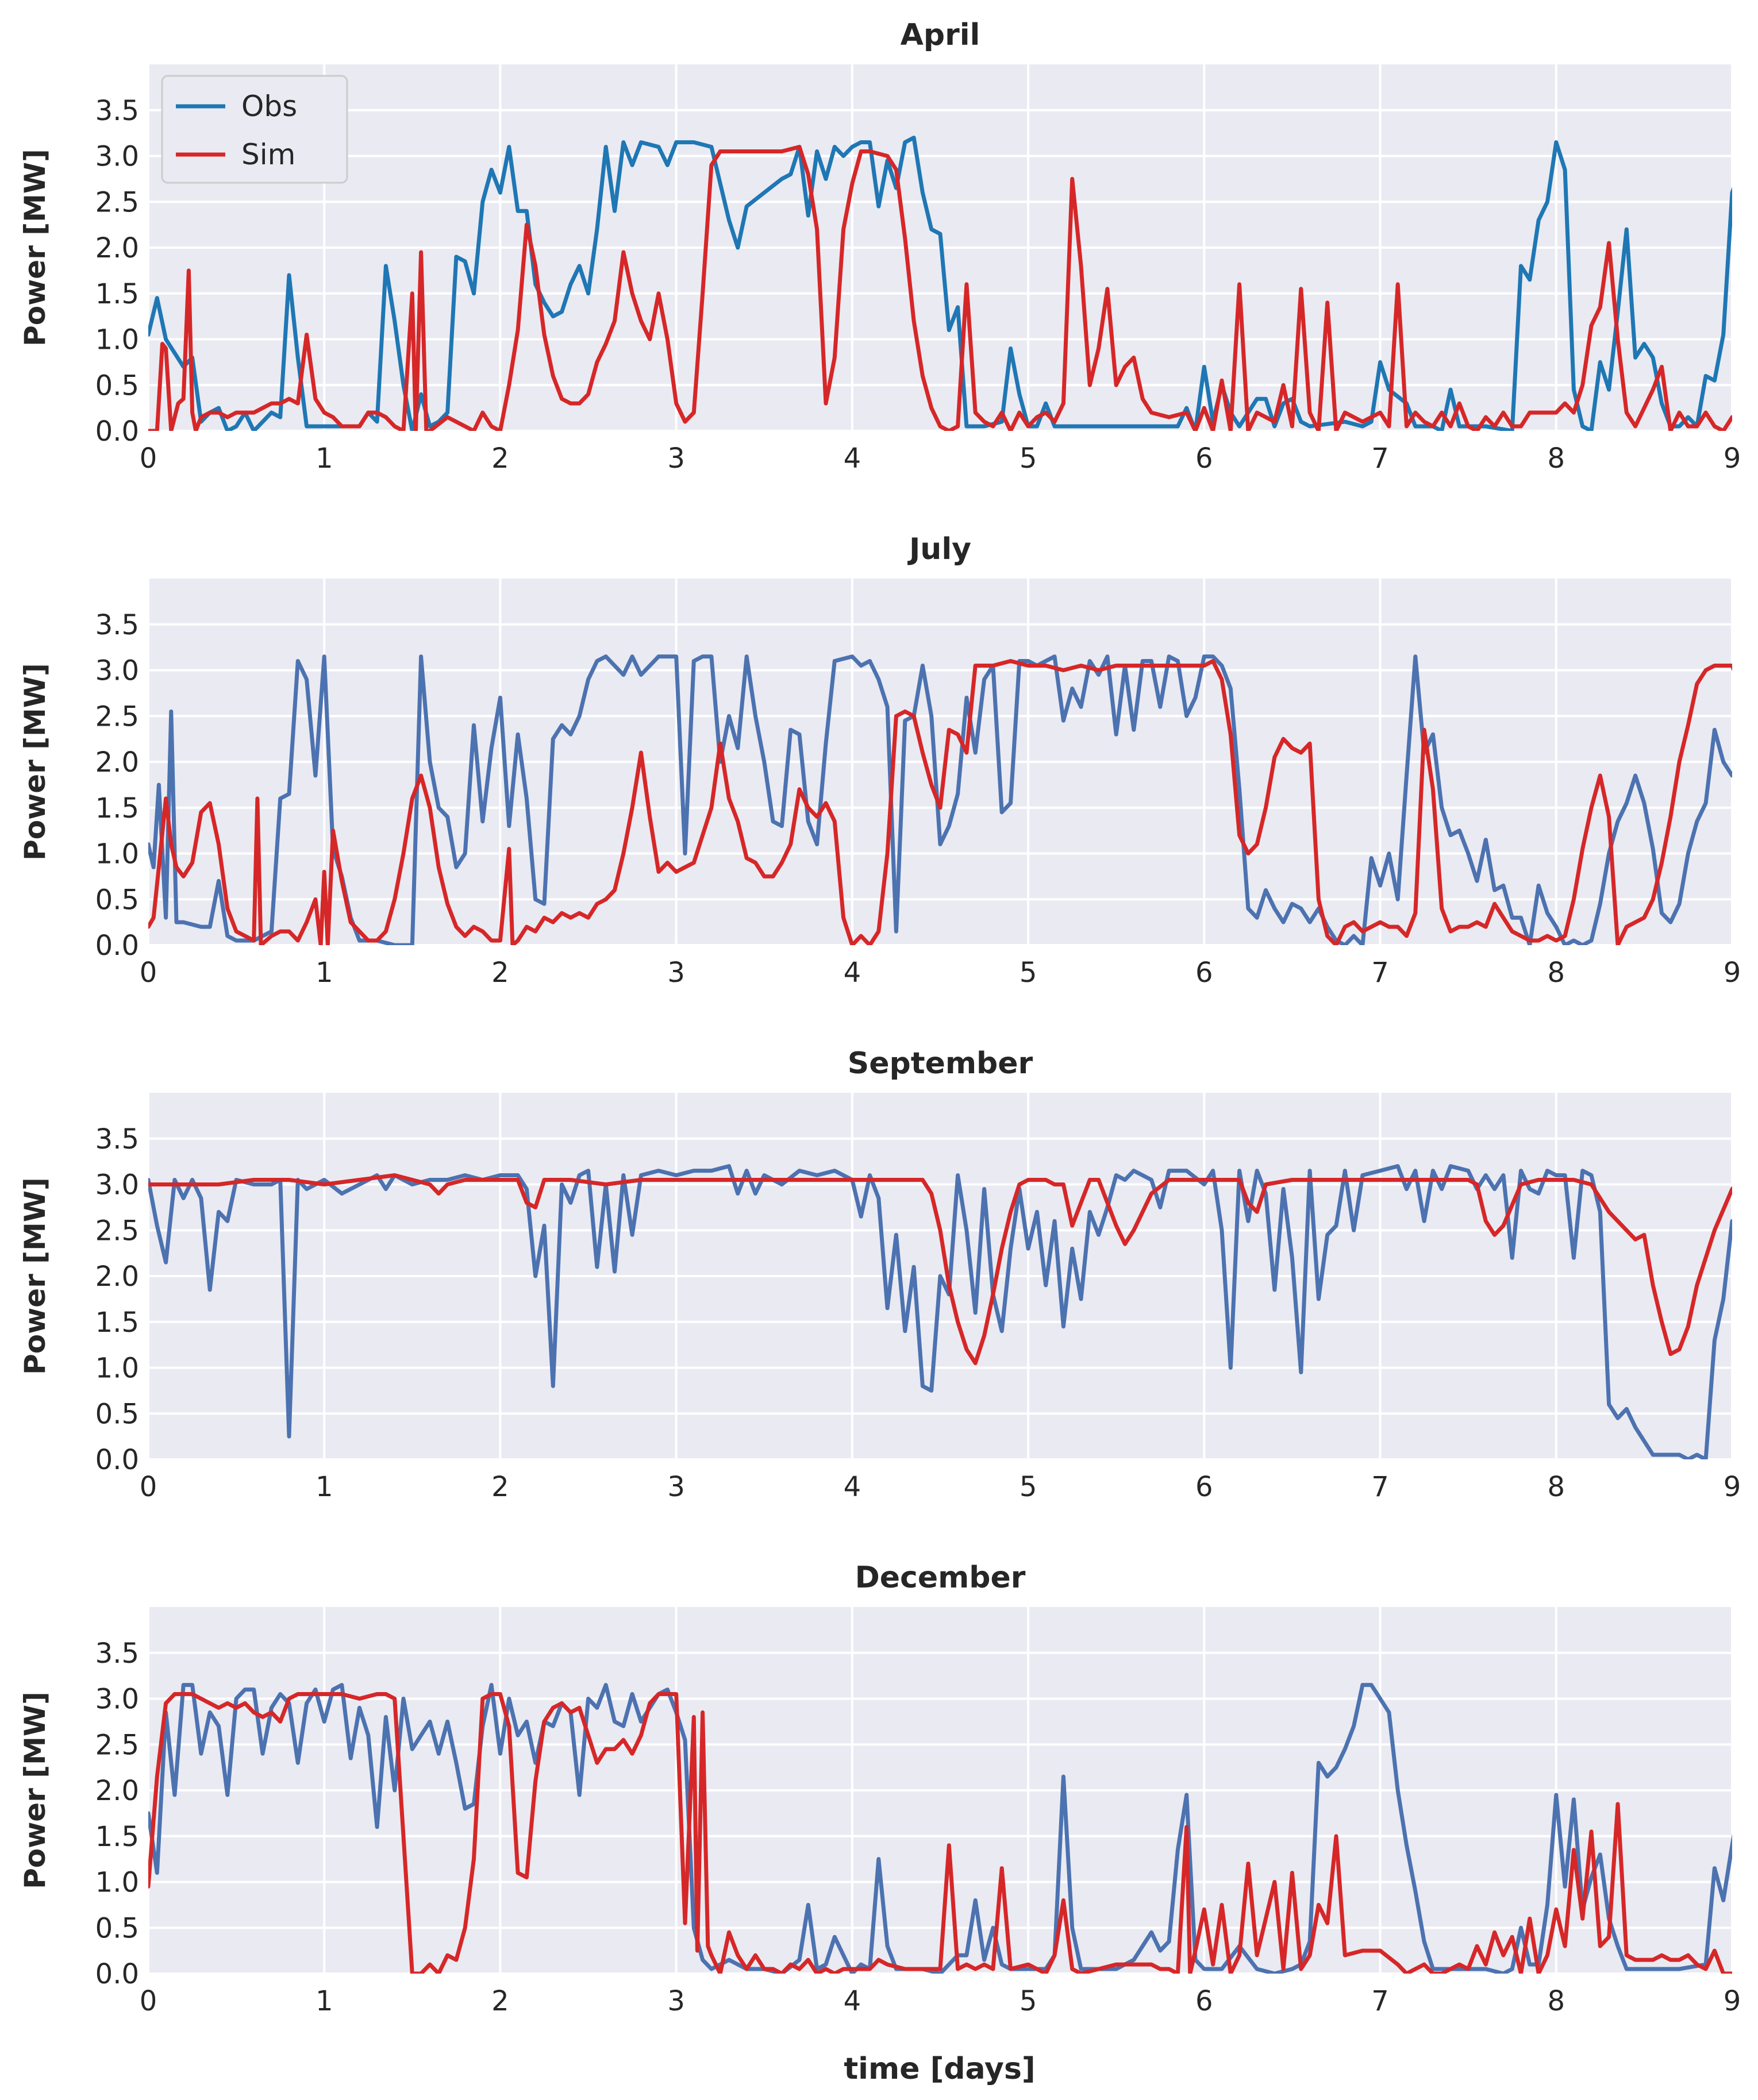 The height and width of the screenshot is (2100, 1758). I want to click on panel-title: July, so click(939, 549).